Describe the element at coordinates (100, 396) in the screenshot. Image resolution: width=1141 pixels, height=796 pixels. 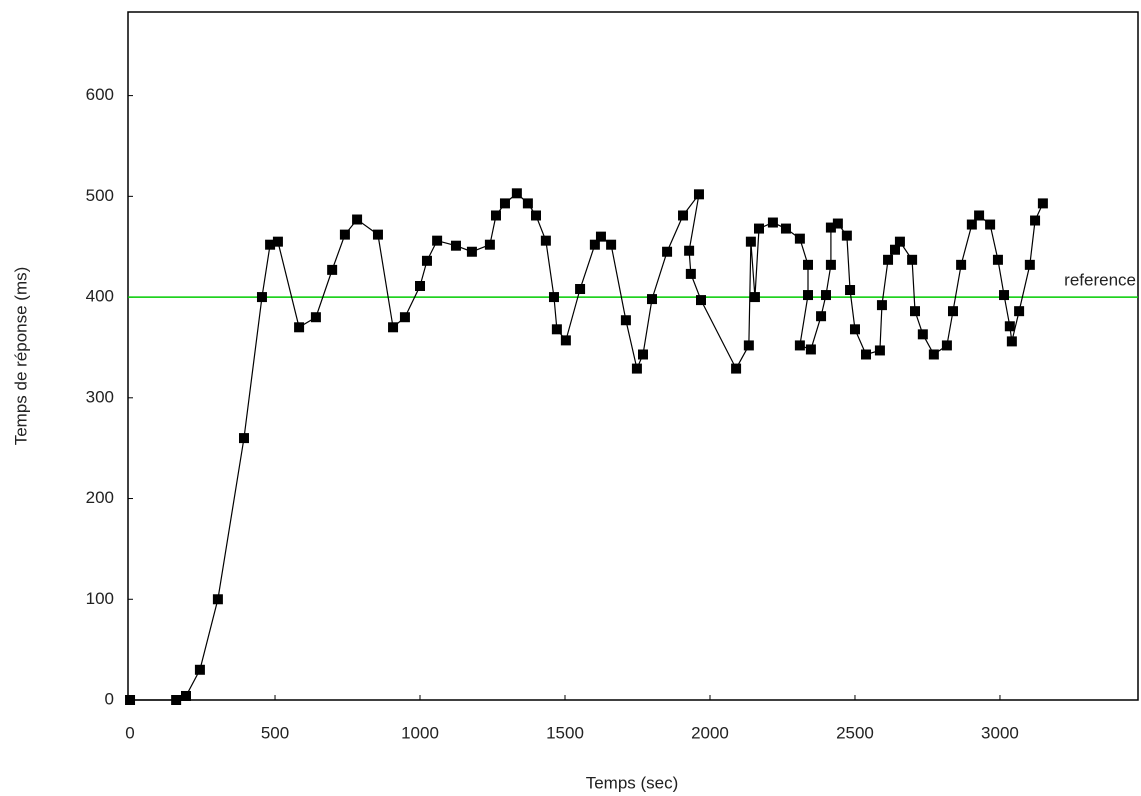
I see `y-tick-label: 300` at that location.